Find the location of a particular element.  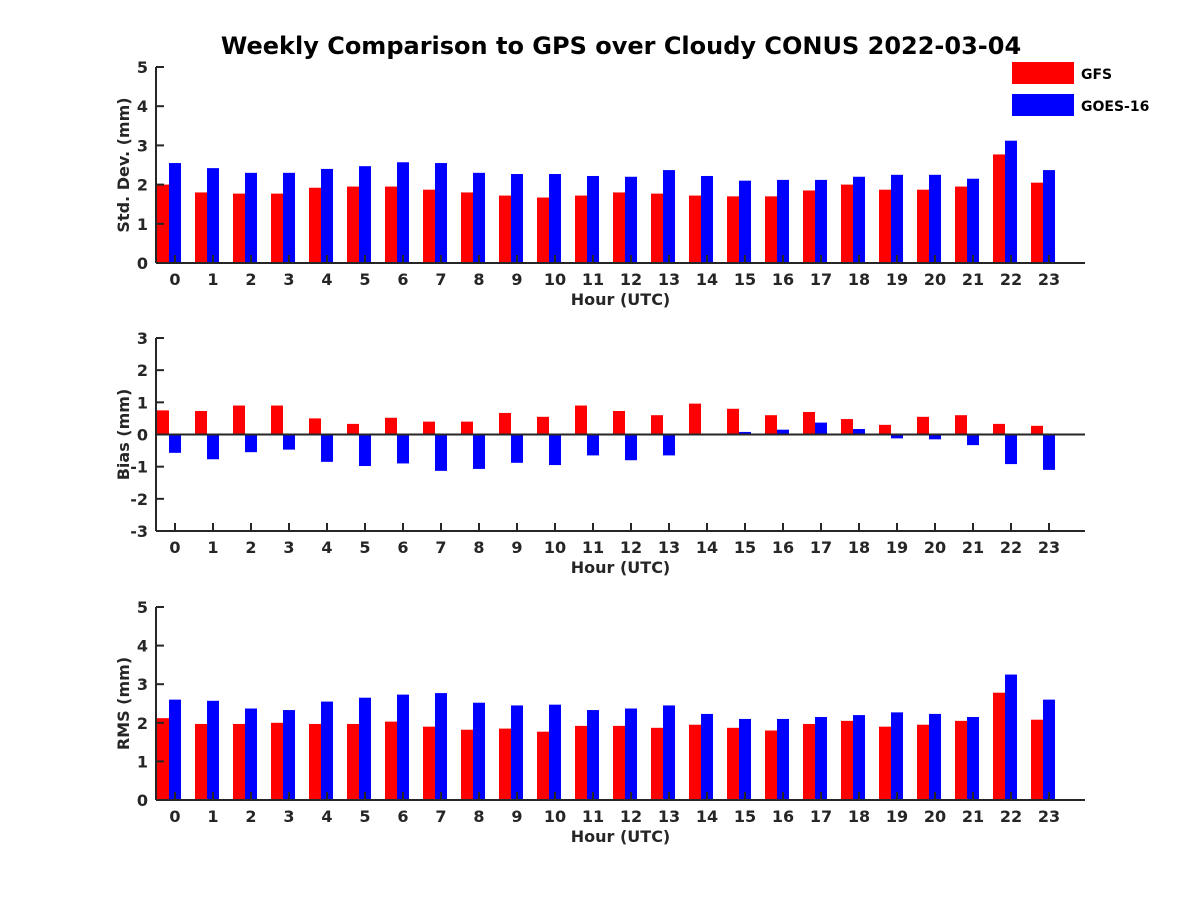

std-dev-ytick-label: 2 is located at coordinates (142, 185).